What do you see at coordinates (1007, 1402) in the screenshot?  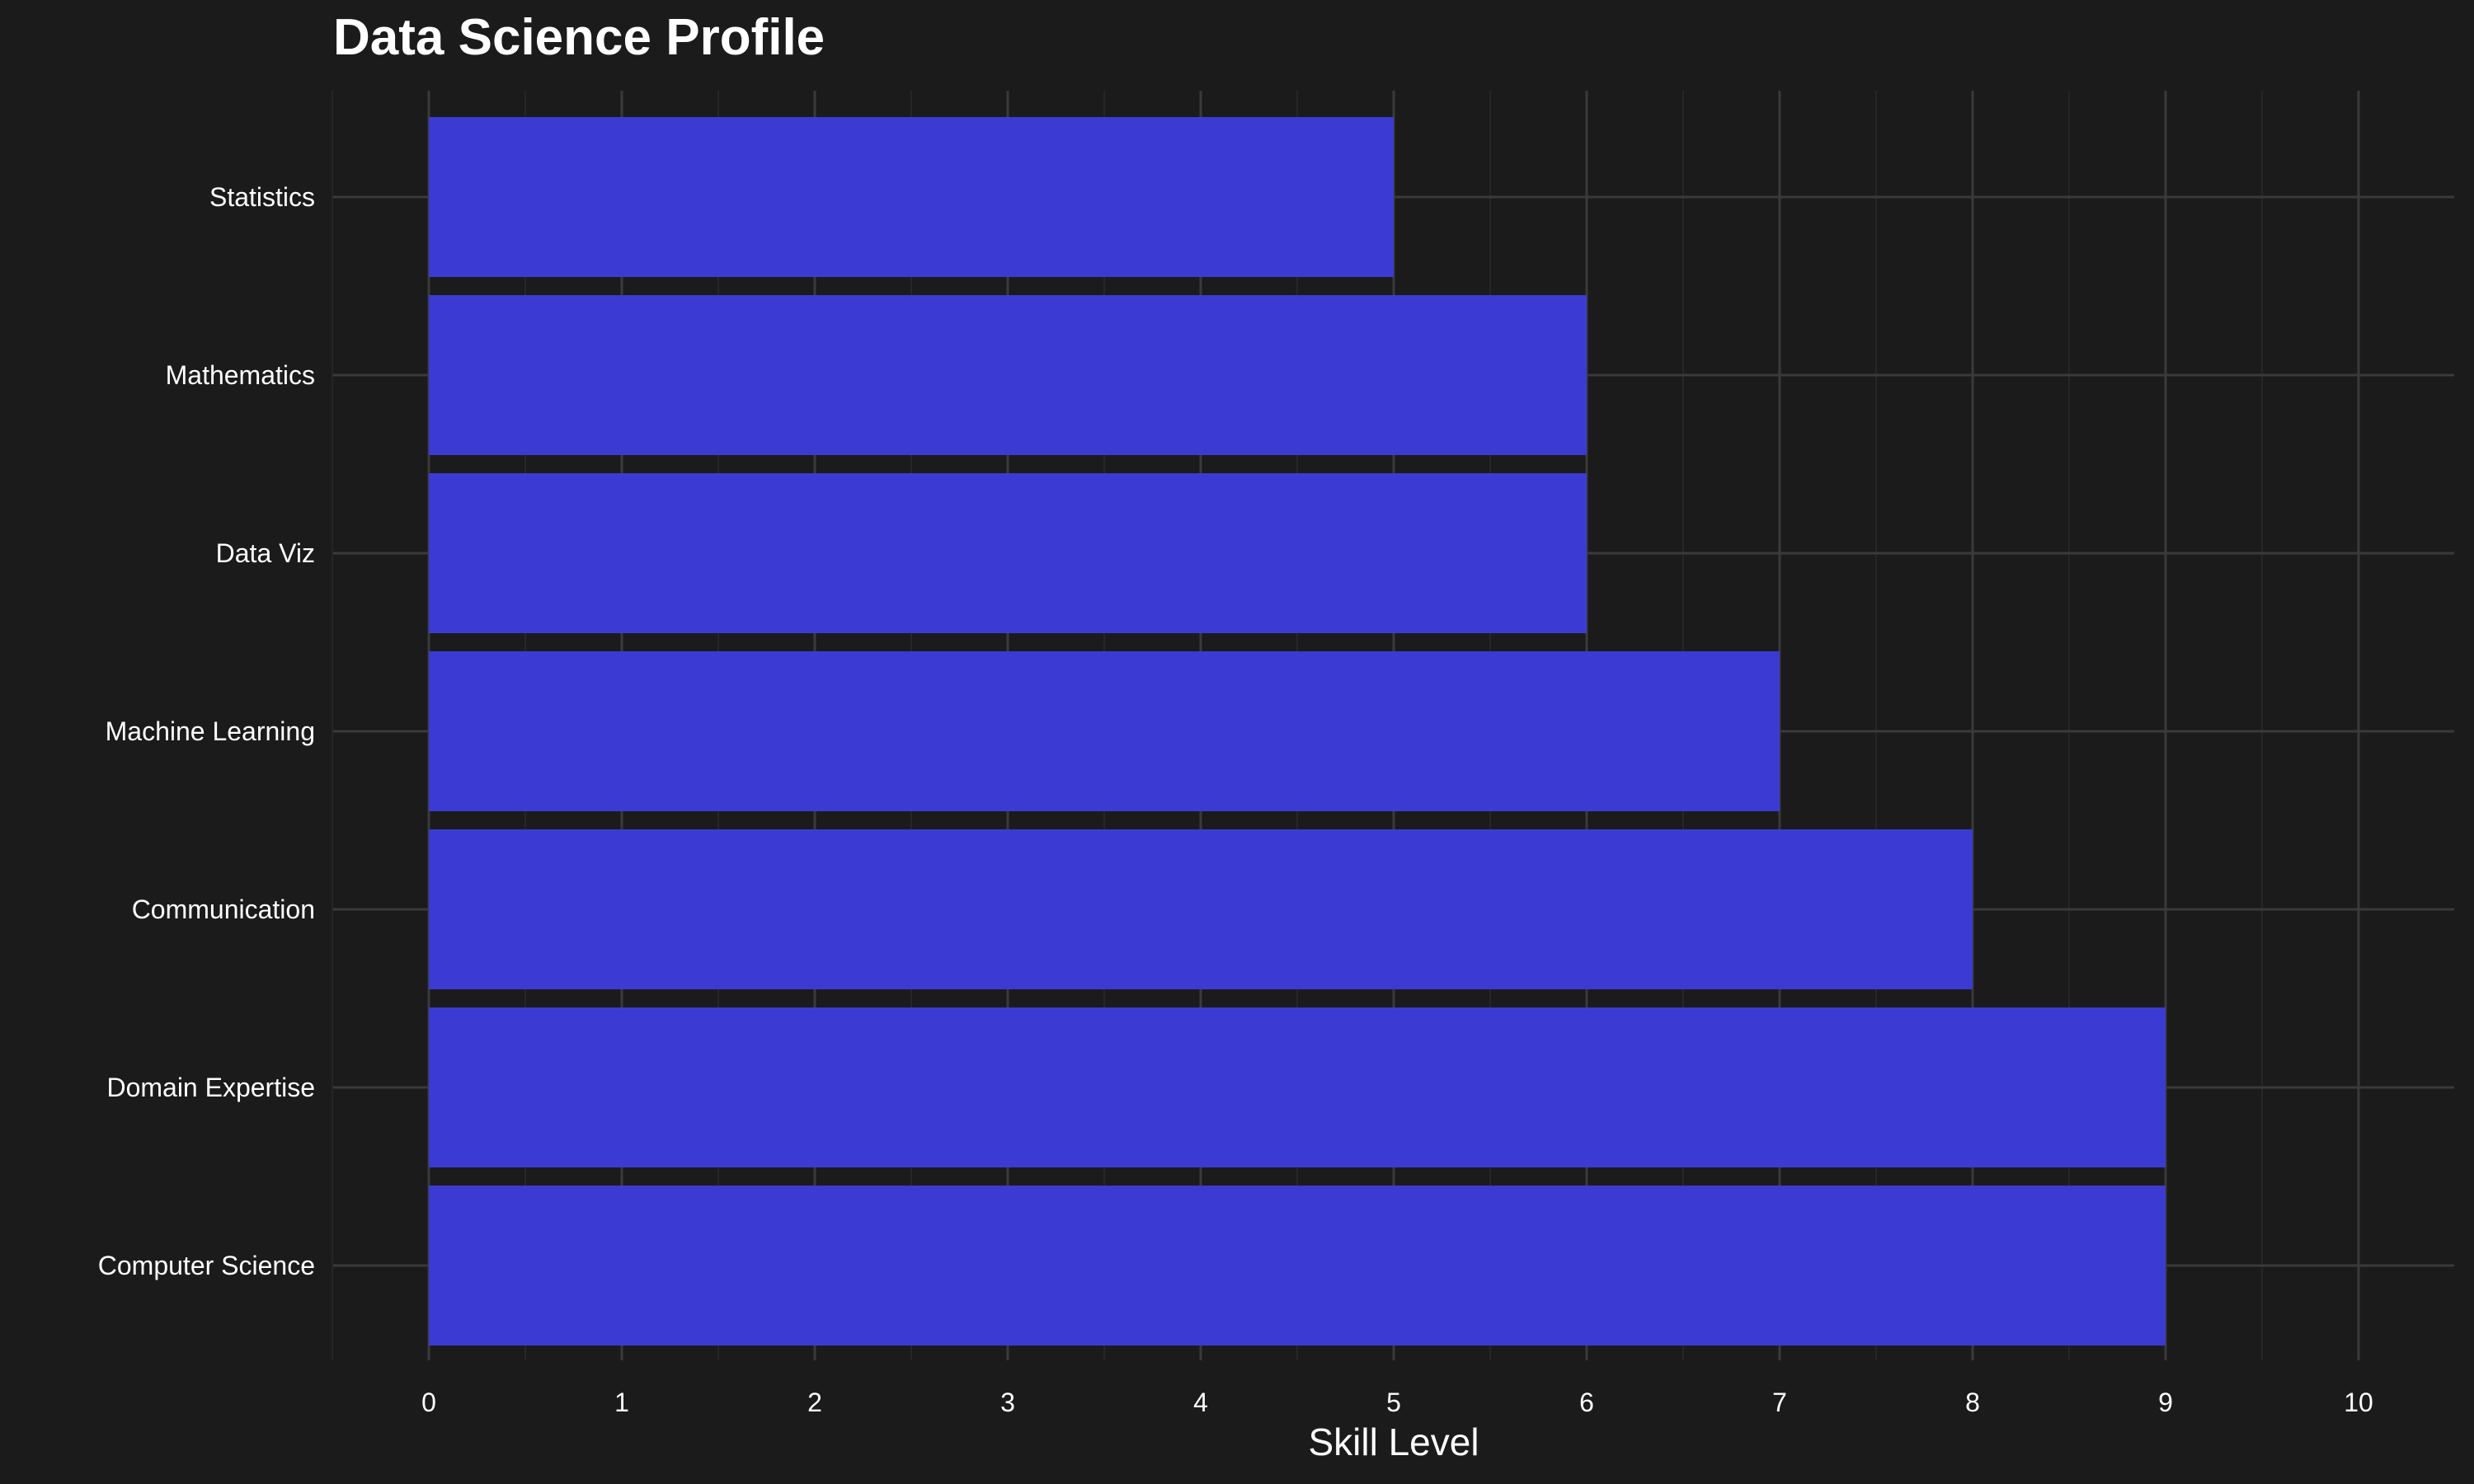 I see `x-tick-label: 3` at bounding box center [1007, 1402].